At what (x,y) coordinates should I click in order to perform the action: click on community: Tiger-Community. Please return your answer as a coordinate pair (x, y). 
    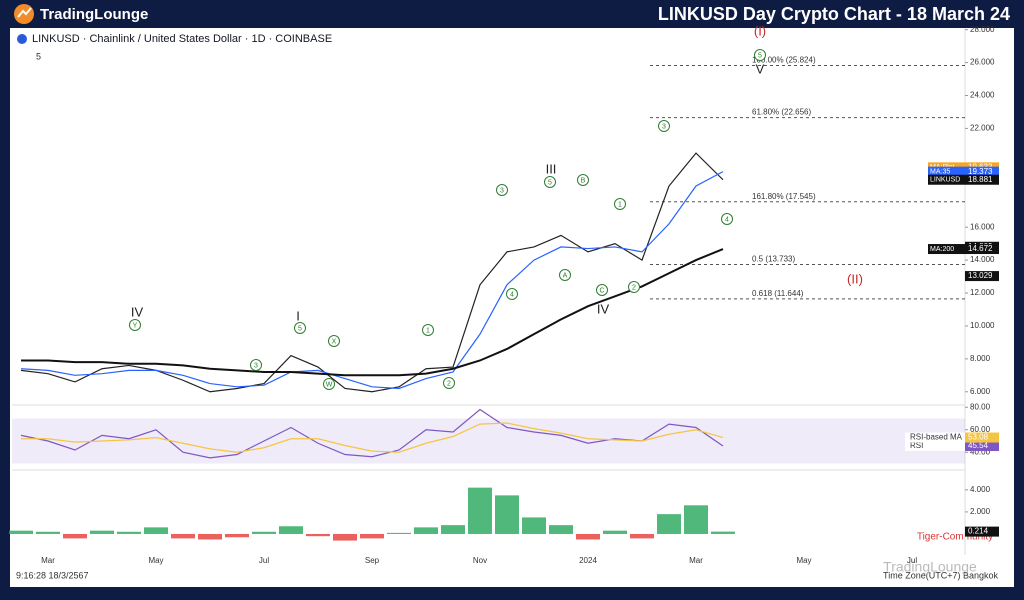
    Looking at the image, I should click on (955, 537).